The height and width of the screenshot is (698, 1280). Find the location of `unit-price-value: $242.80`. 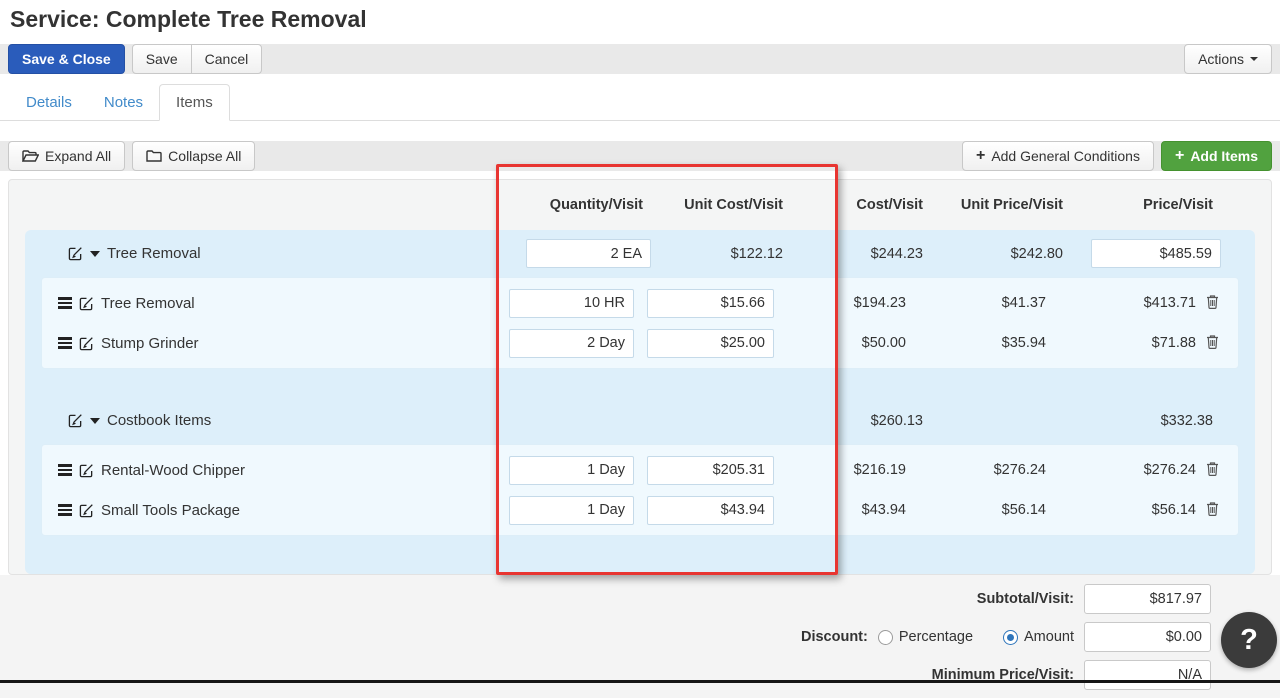

unit-price-value: $242.80 is located at coordinates (1036, 253).